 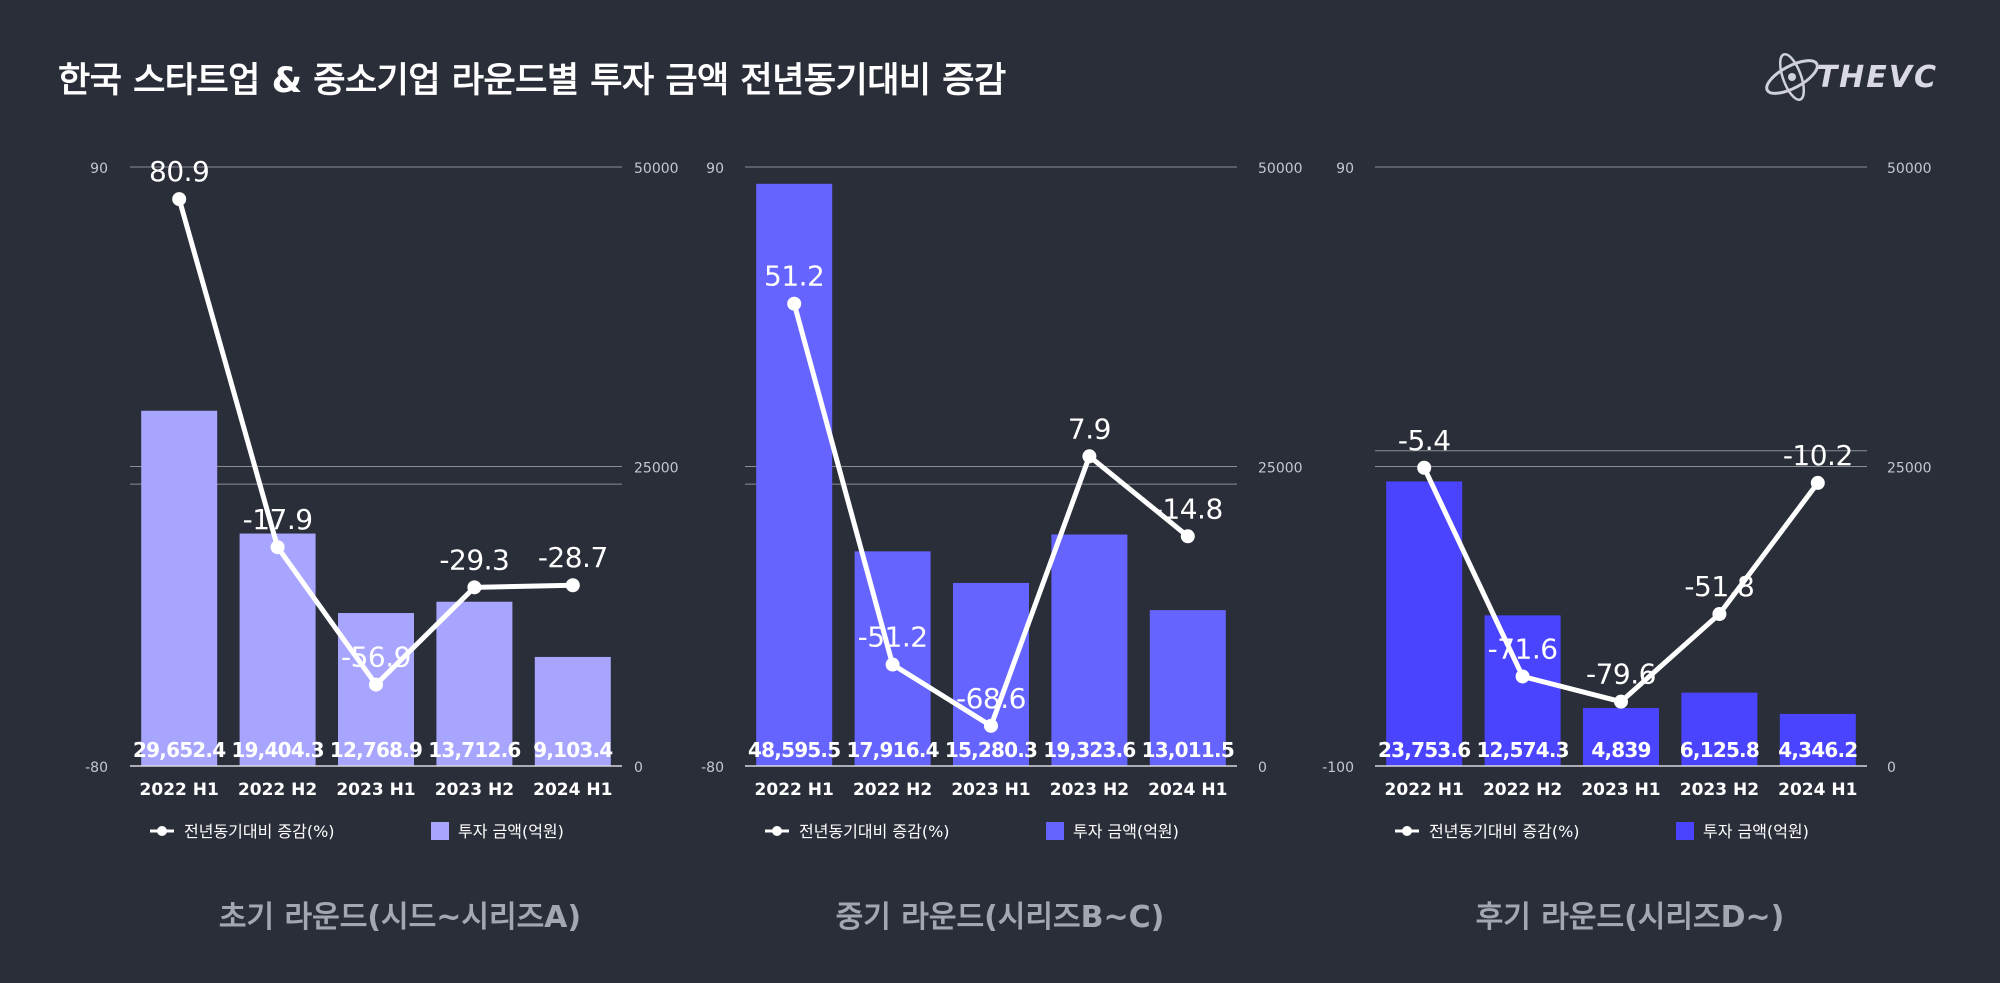 What do you see at coordinates (1504, 831) in the screenshot?
I see `late-legend-line-label: 전년동기대비 증감(%)` at bounding box center [1504, 831].